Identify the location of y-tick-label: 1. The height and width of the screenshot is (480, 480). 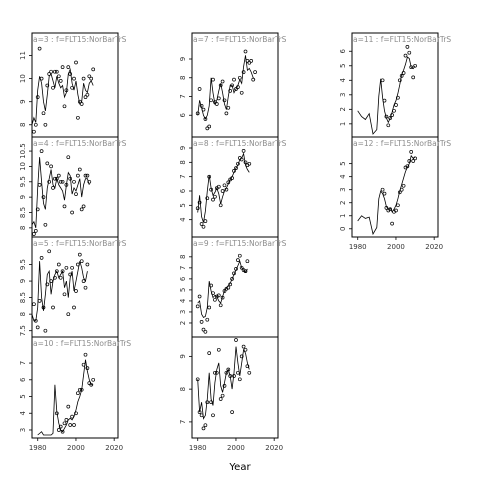
(343, 124).